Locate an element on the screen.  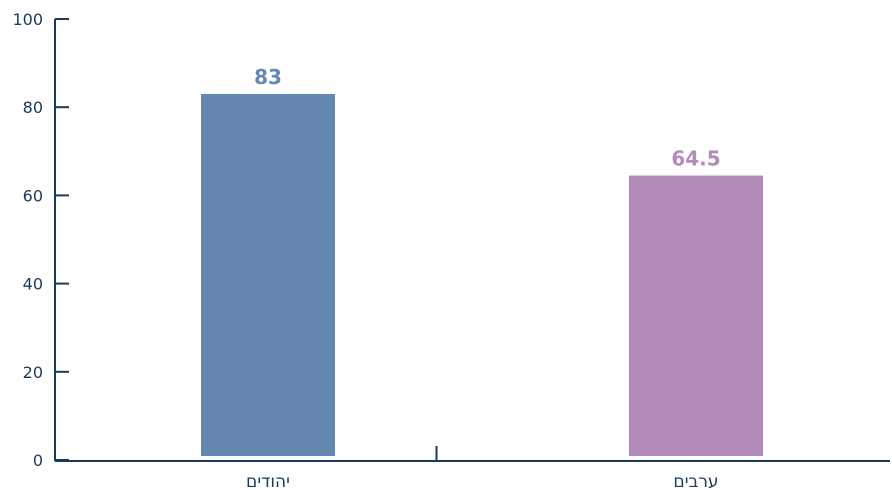
data-labels: 83 64.5 is located at coordinates (487, 118).